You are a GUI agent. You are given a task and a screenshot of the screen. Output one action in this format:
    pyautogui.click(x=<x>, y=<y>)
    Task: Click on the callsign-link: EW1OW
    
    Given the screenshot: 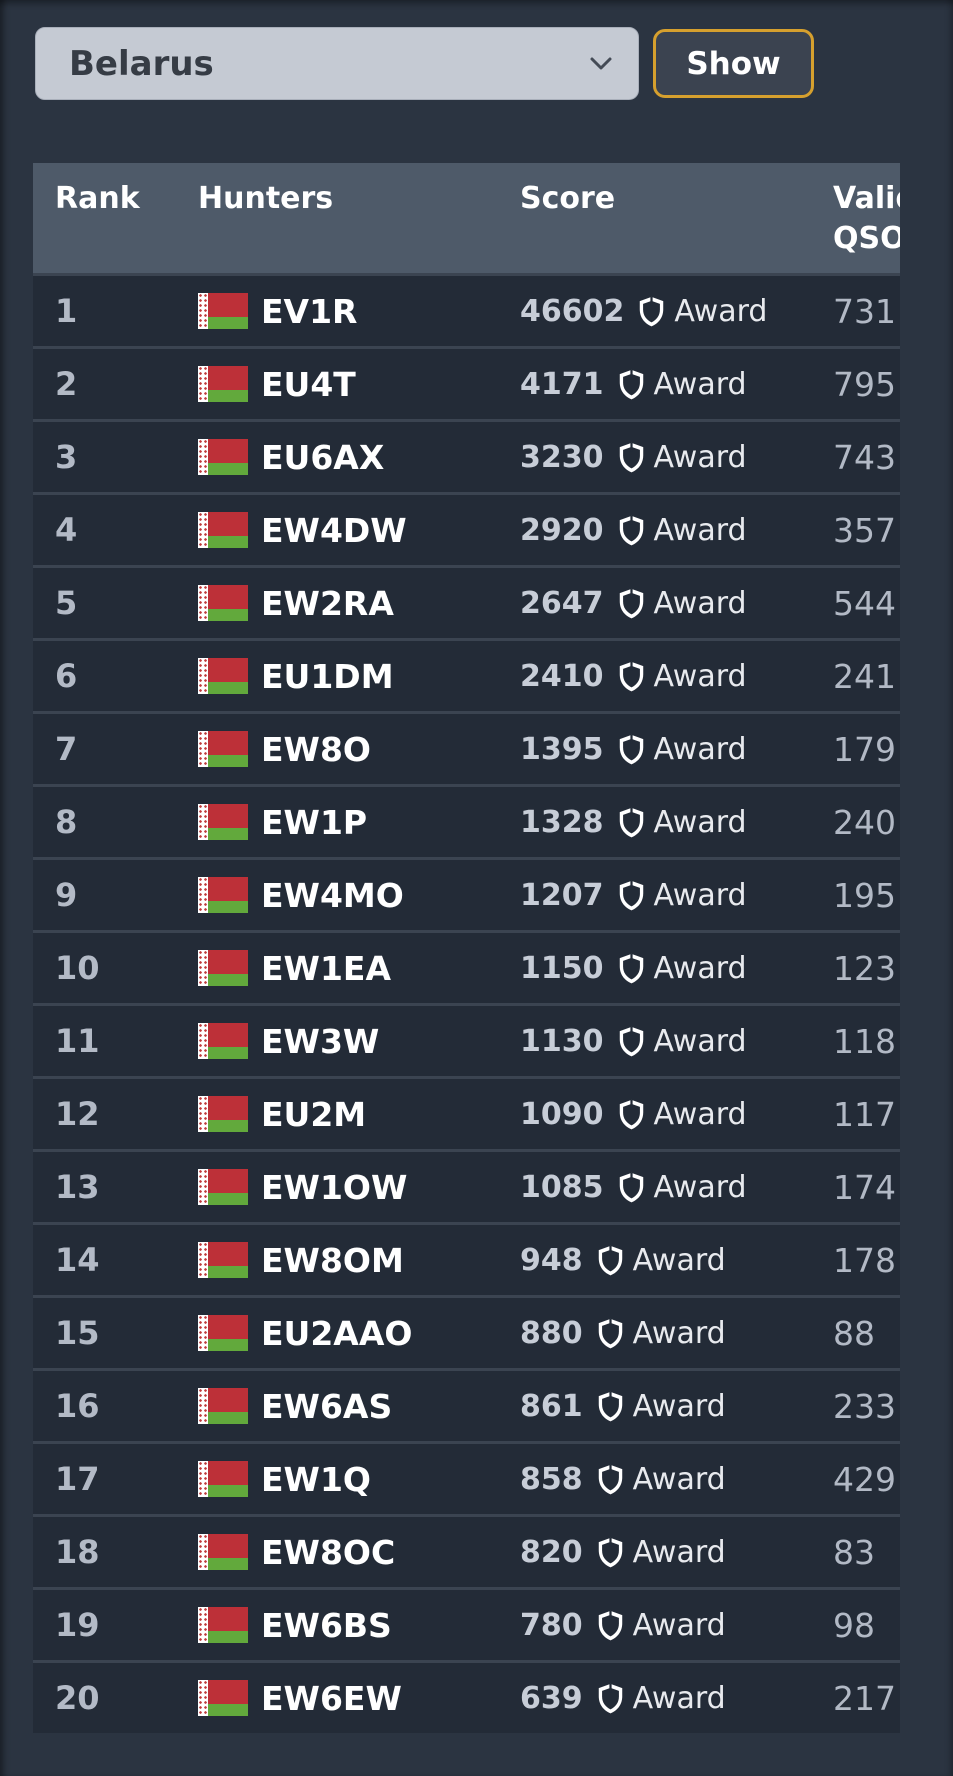 What is the action you would take?
    pyautogui.click(x=334, y=1187)
    